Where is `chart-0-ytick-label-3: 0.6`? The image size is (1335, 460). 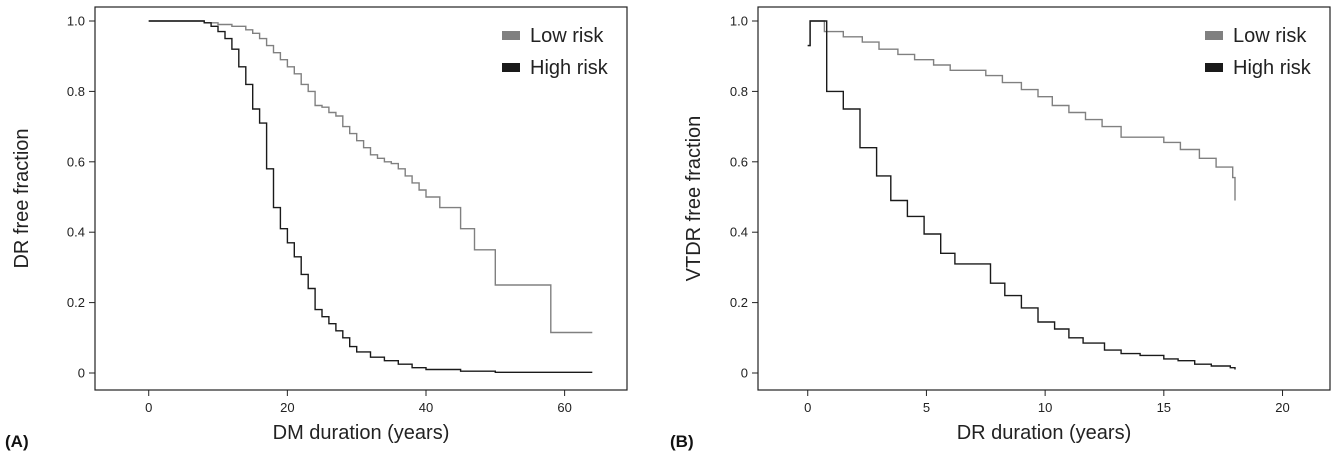 chart-0-ytick-label-3: 0.6 is located at coordinates (76, 161).